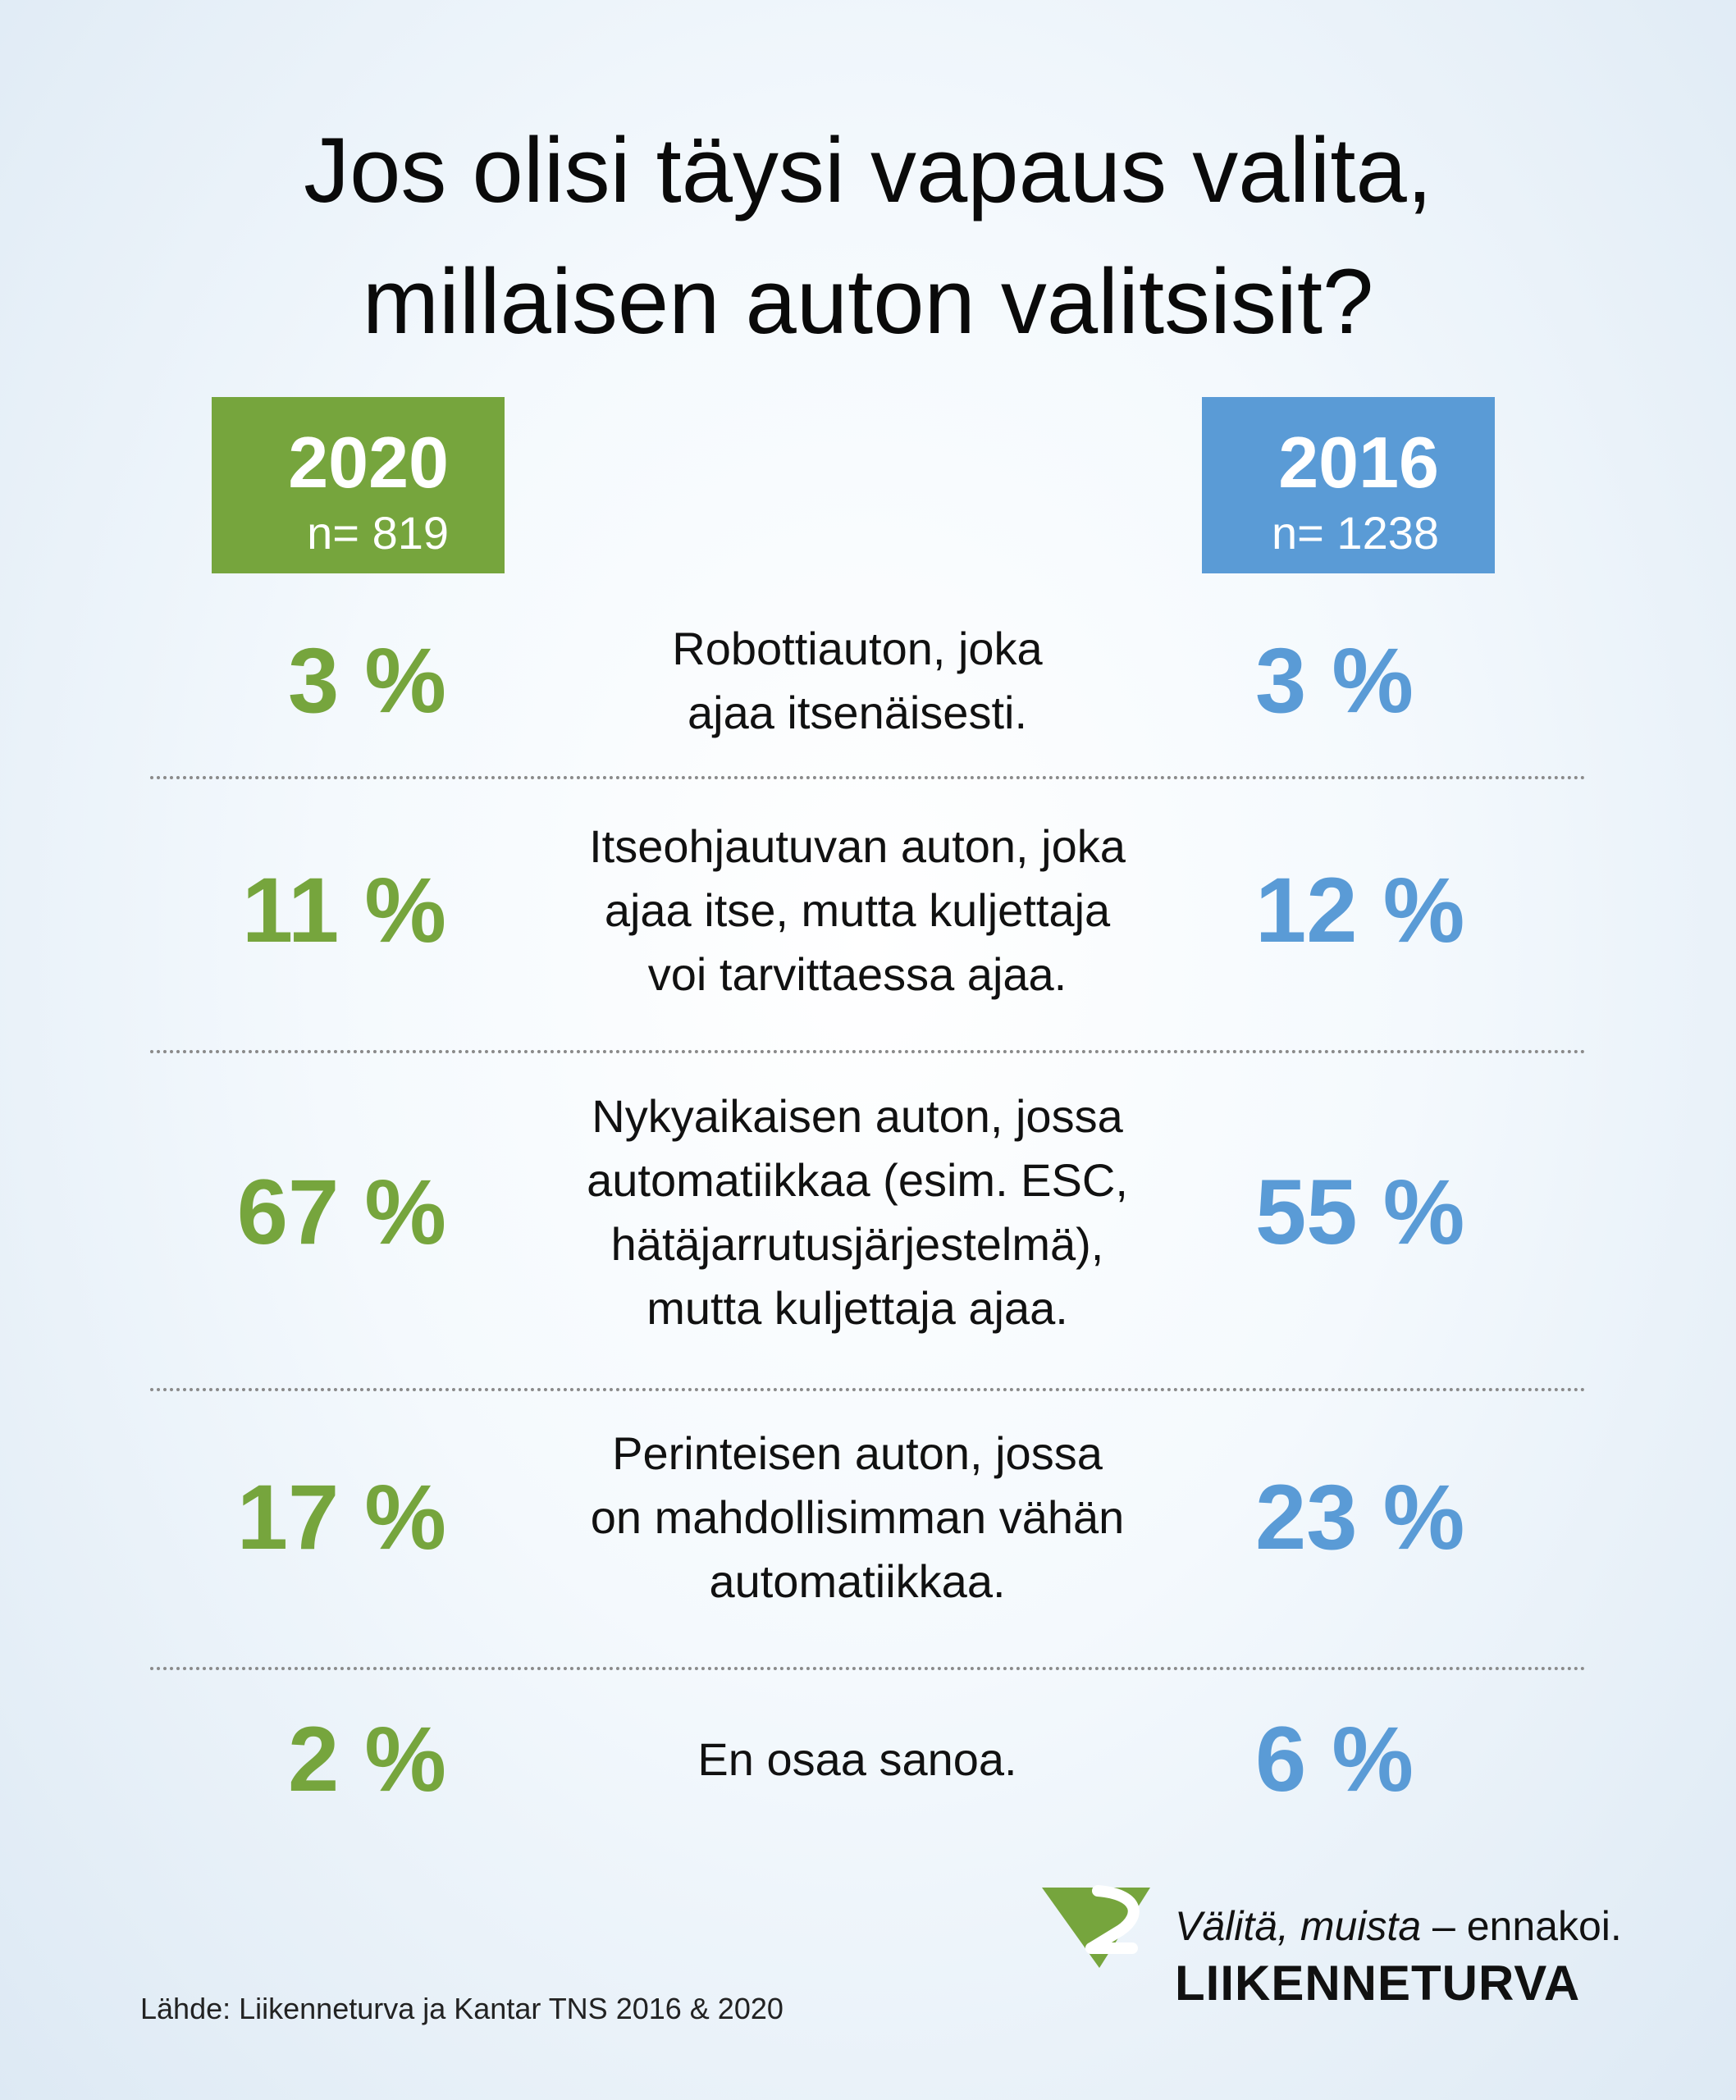 Image resolution: width=1736 pixels, height=2100 pixels. Describe the element at coordinates (1360, 1212) in the screenshot. I see `percent-2016: 55 %` at that location.